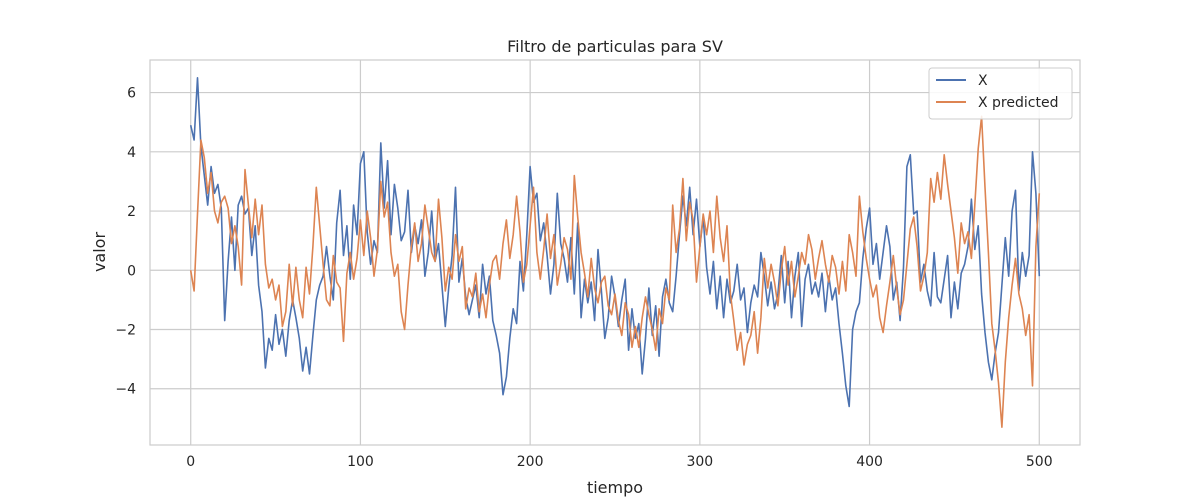  What do you see at coordinates (131, 212) in the screenshot?
I see `y-tick-label: 2` at bounding box center [131, 212].